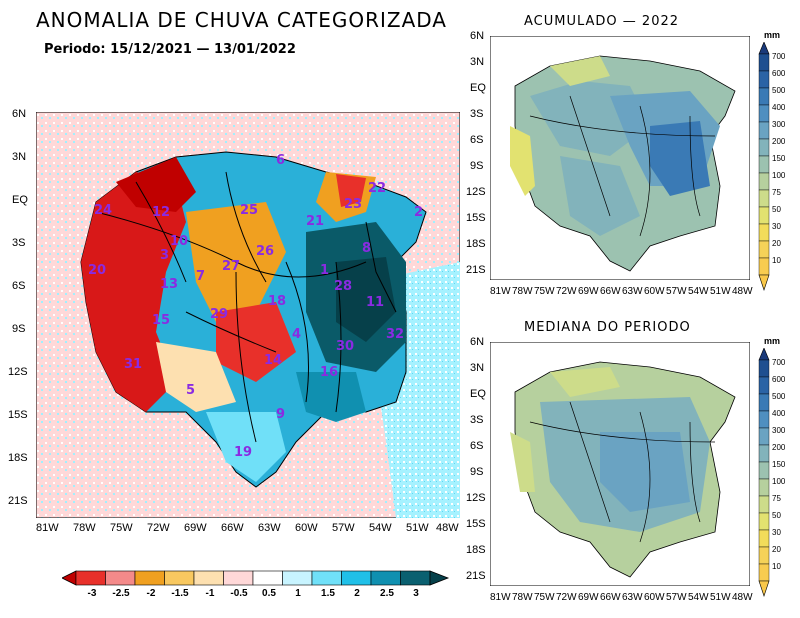 This screenshot has width=800, height=618. What do you see at coordinates (97, 270) in the screenshot?
I see `svg-text: 20` at bounding box center [97, 270].